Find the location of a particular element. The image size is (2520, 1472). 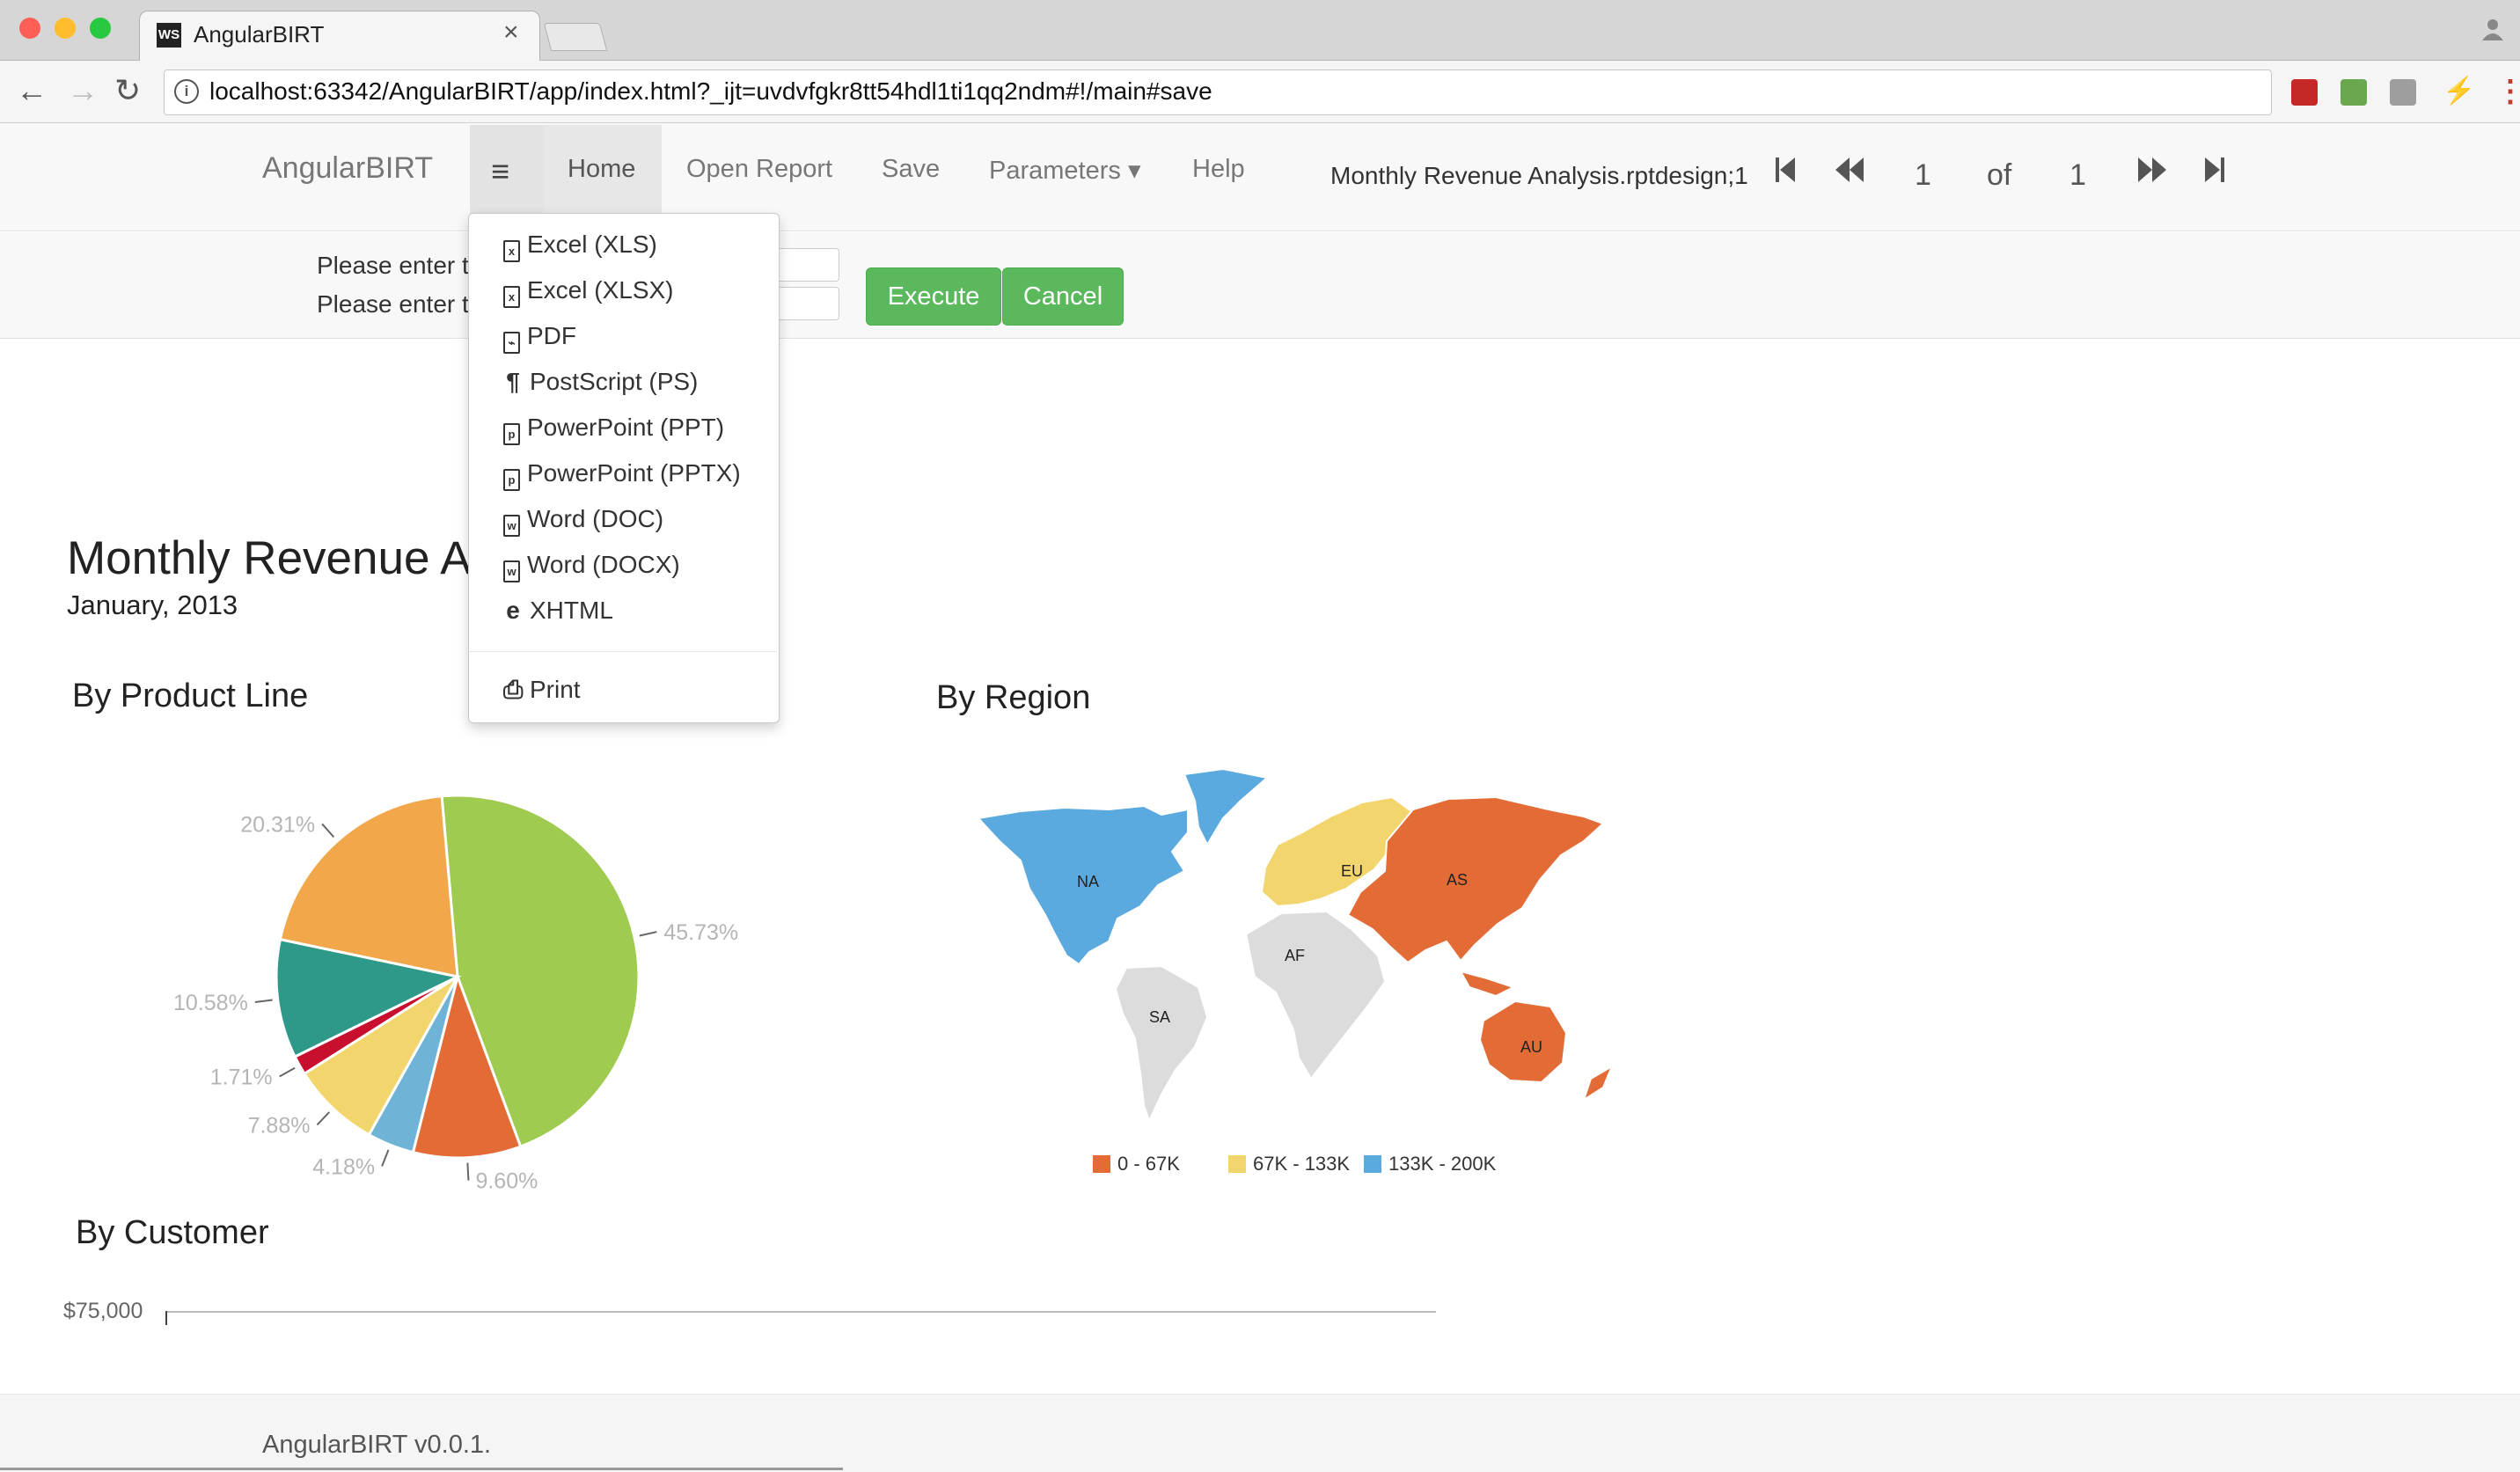

first-page-icon is located at coordinates (1785, 174).